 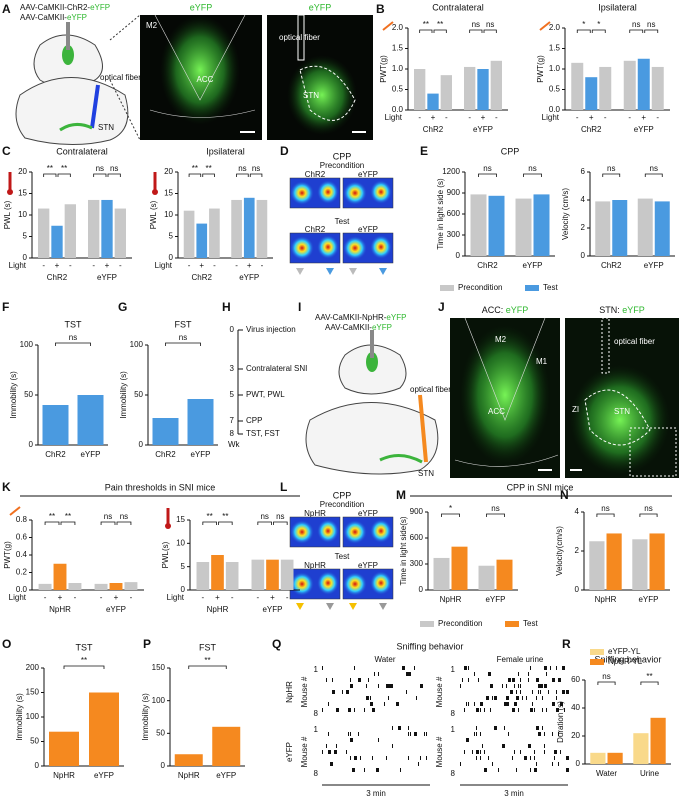 What do you see at coordinates (577, 511) in the screenshot?
I see `y-tick-label: 4` at bounding box center [577, 511].